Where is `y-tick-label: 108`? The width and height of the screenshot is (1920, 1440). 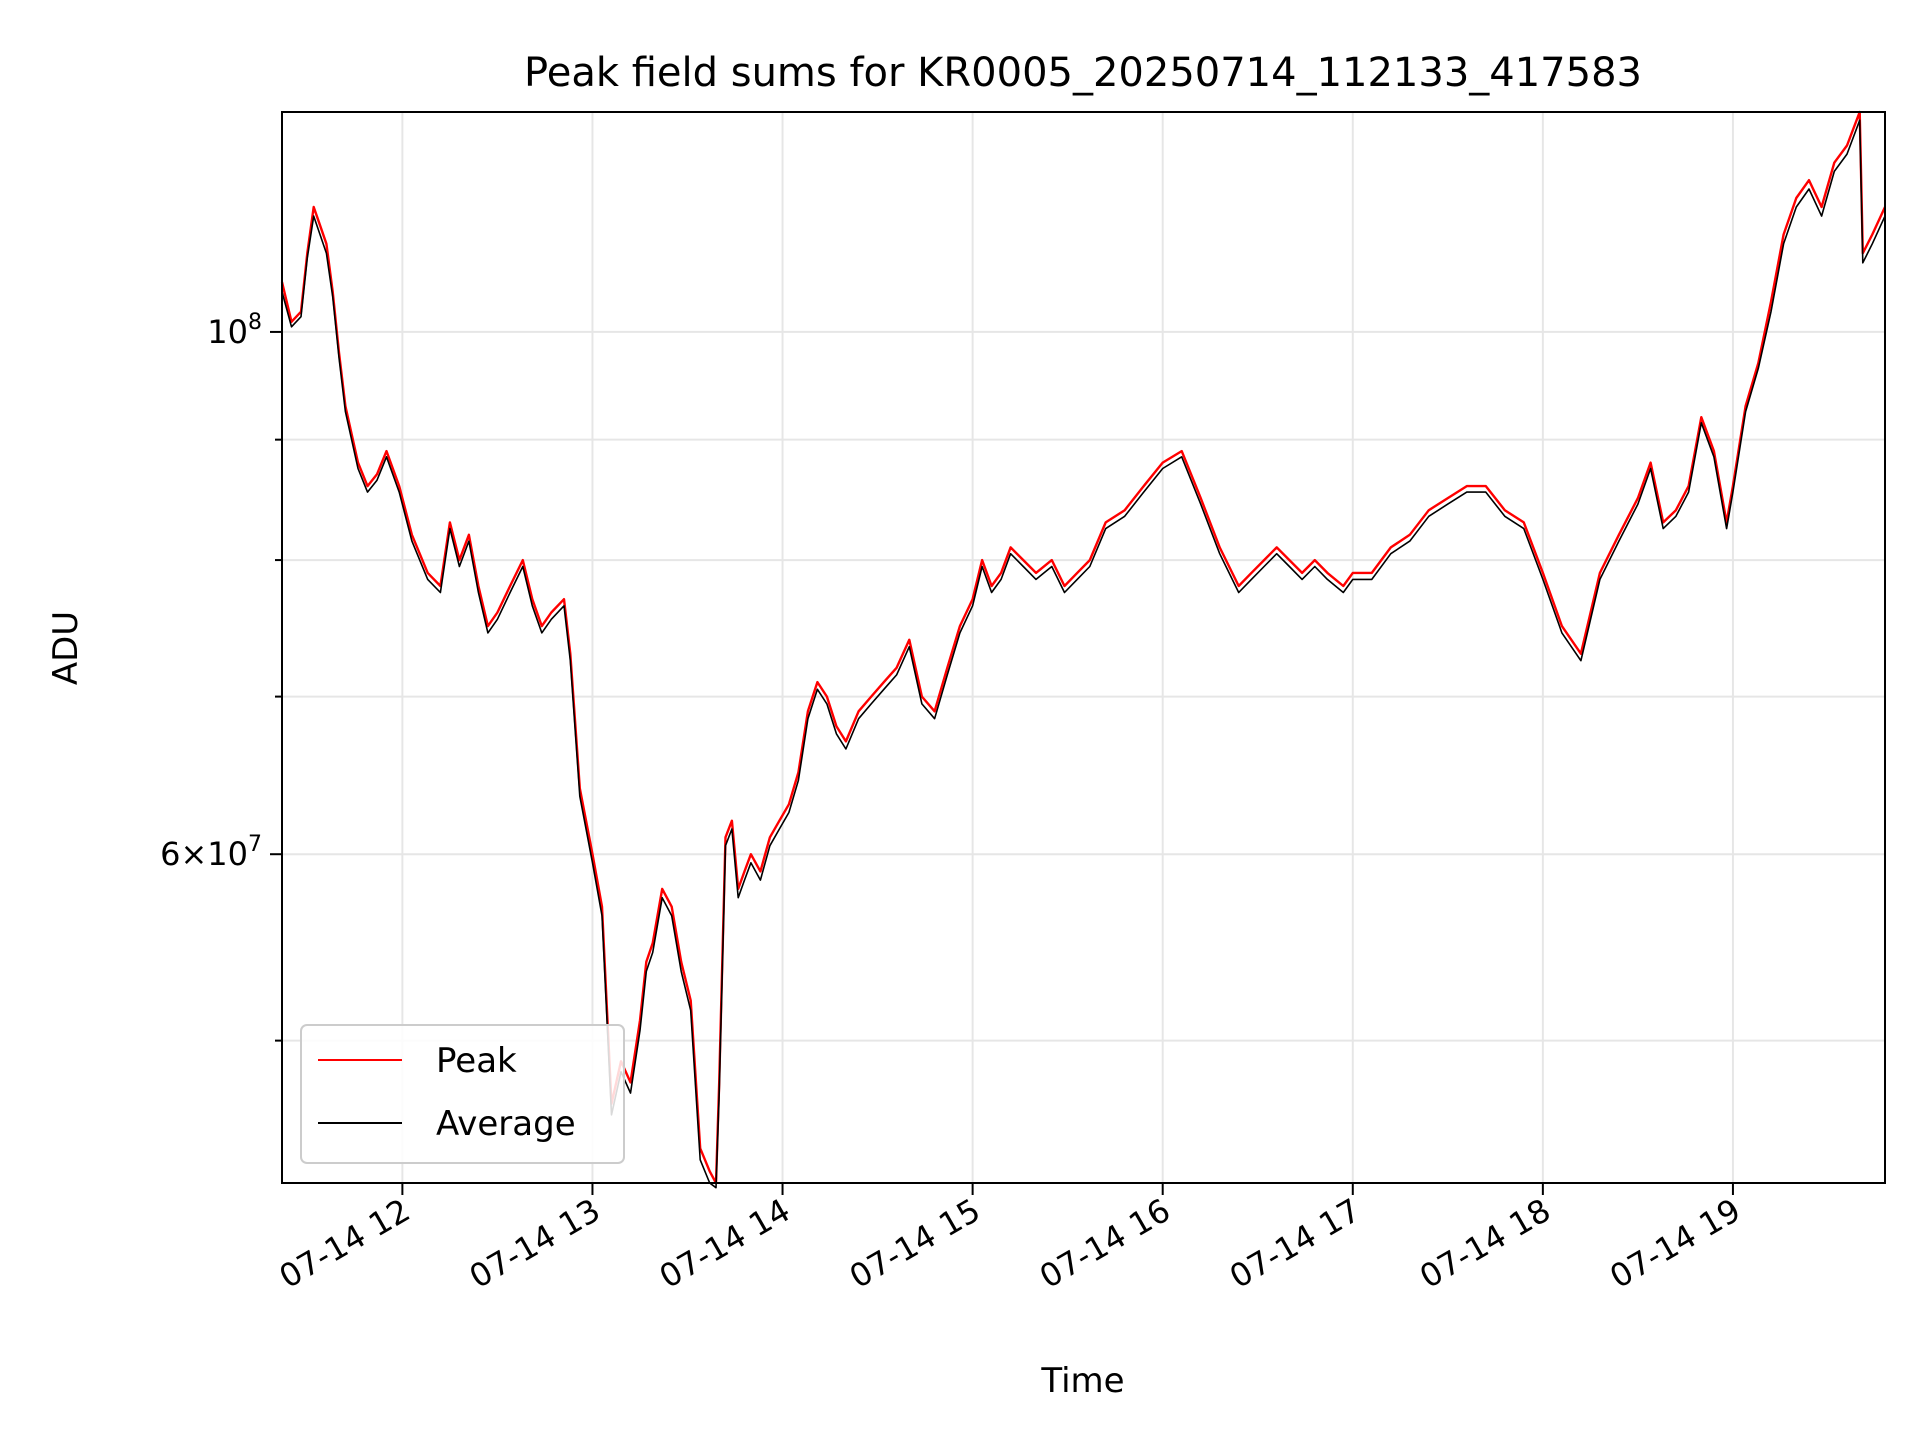 y-tick-label: 108 is located at coordinates (234, 330).